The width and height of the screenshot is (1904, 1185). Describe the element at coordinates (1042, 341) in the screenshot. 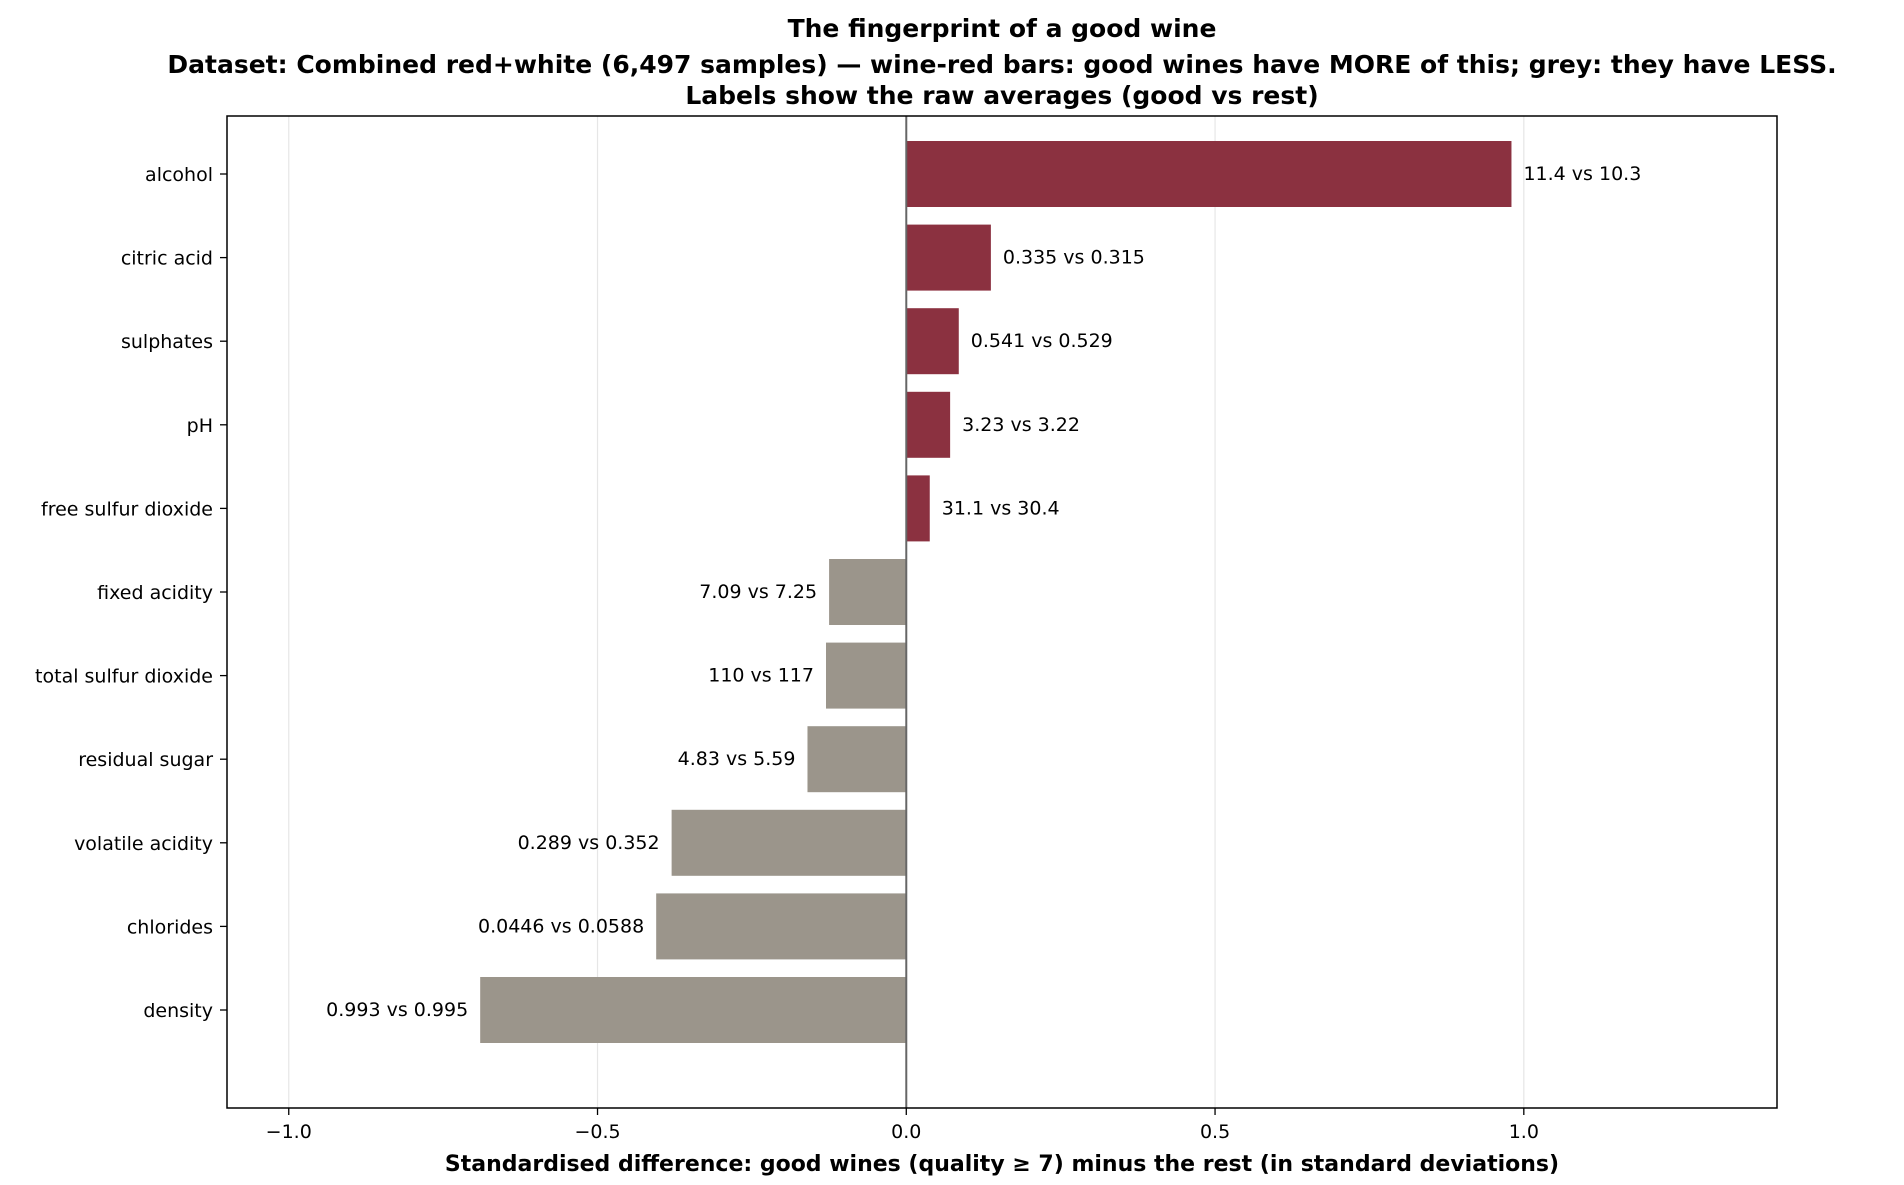

I see `bar-value-label: 0.541 vs 0.529` at that location.